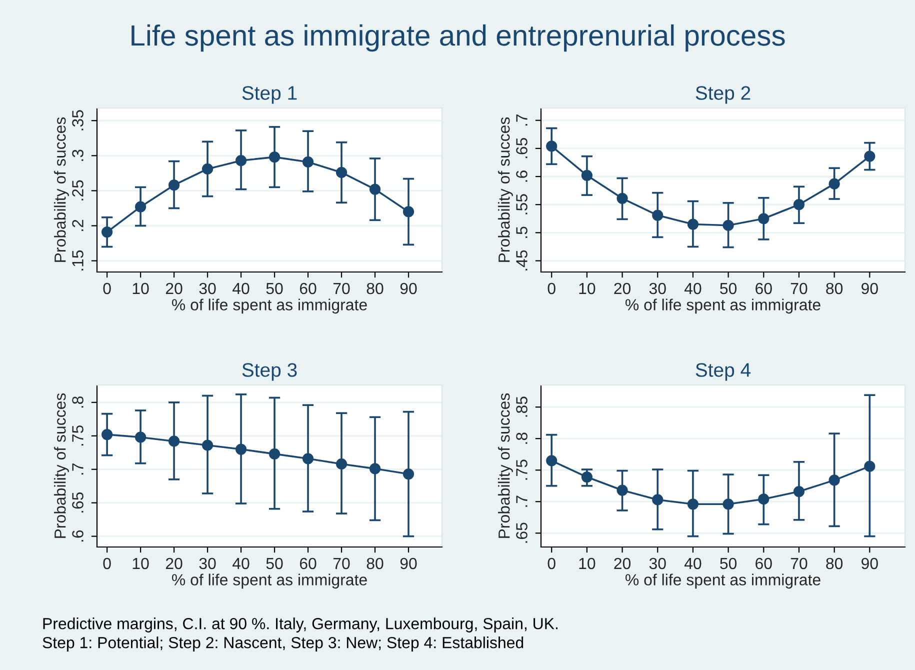 This screenshot has height=670, width=915. I want to click on y-tick-label: .8, so click(78, 402).